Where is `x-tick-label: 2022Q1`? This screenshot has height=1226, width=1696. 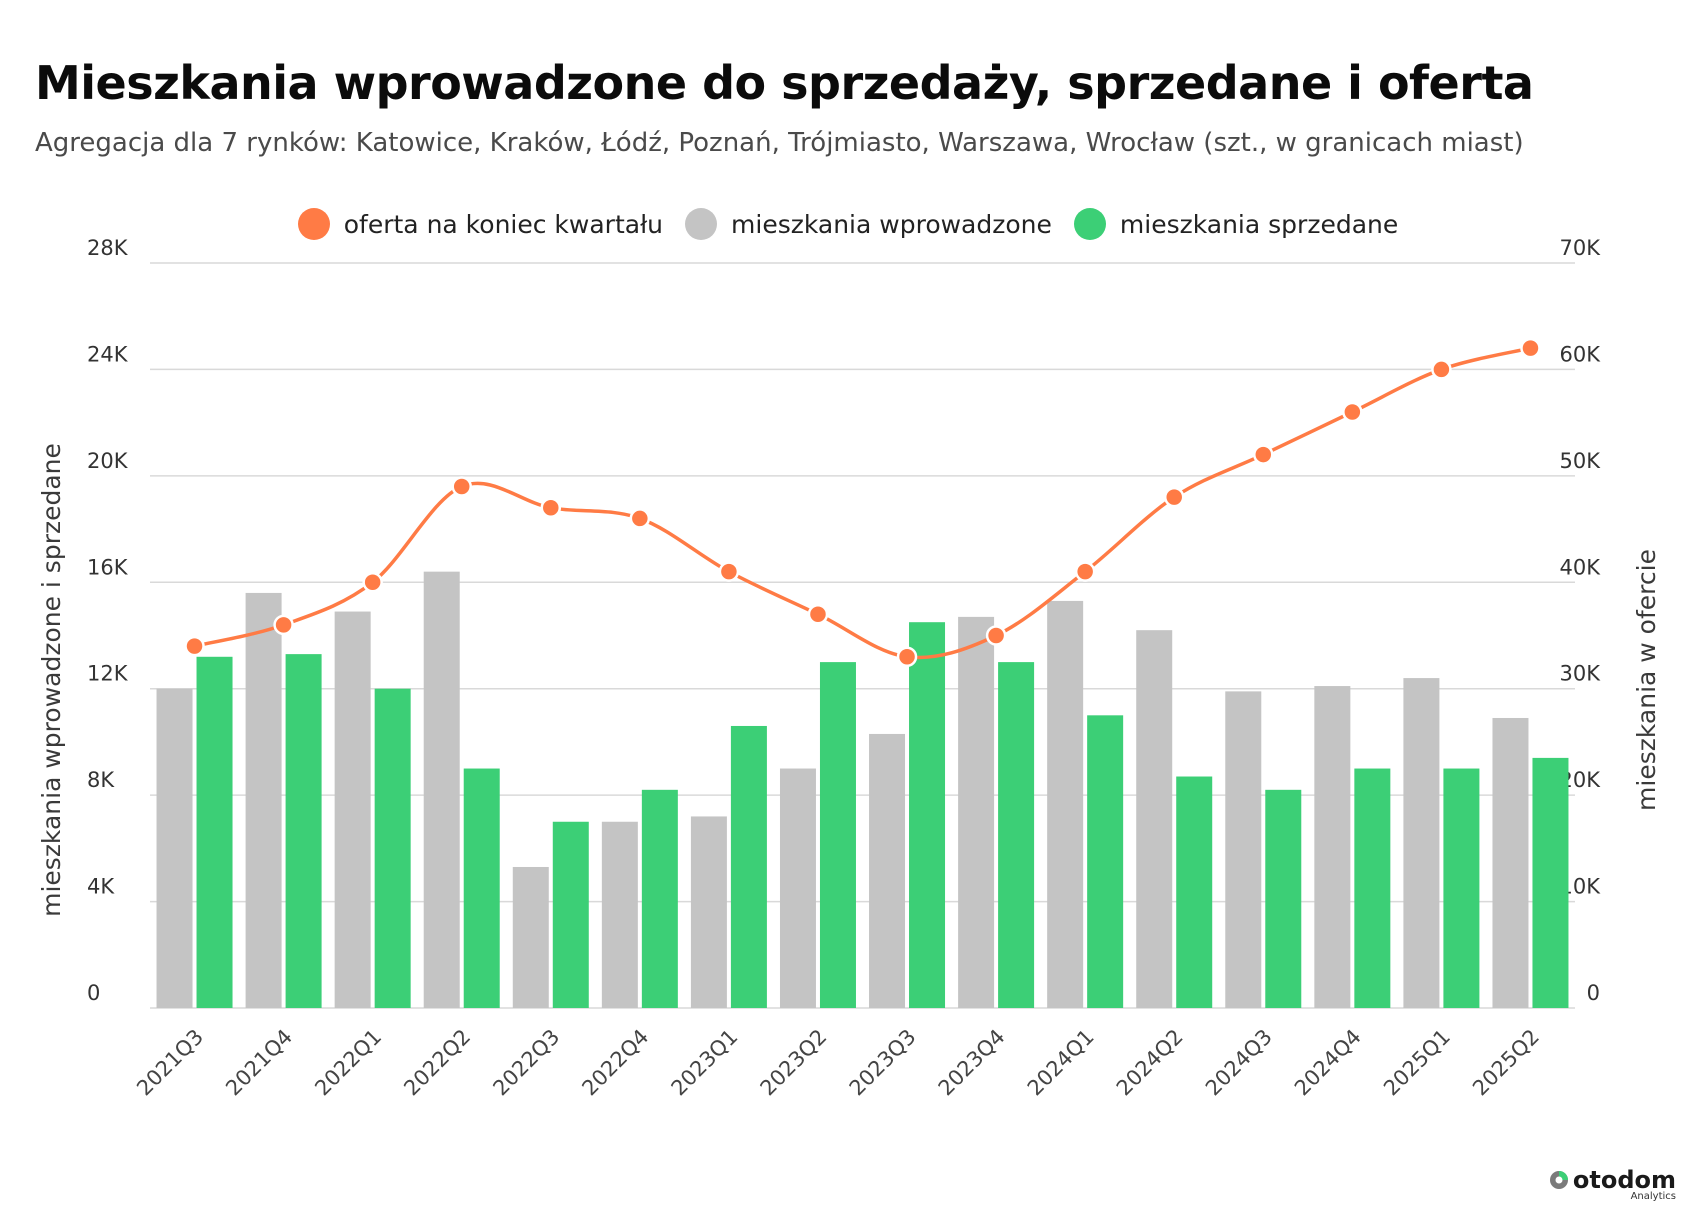
x-tick-label: 2022Q1 is located at coordinates (348, 1063).